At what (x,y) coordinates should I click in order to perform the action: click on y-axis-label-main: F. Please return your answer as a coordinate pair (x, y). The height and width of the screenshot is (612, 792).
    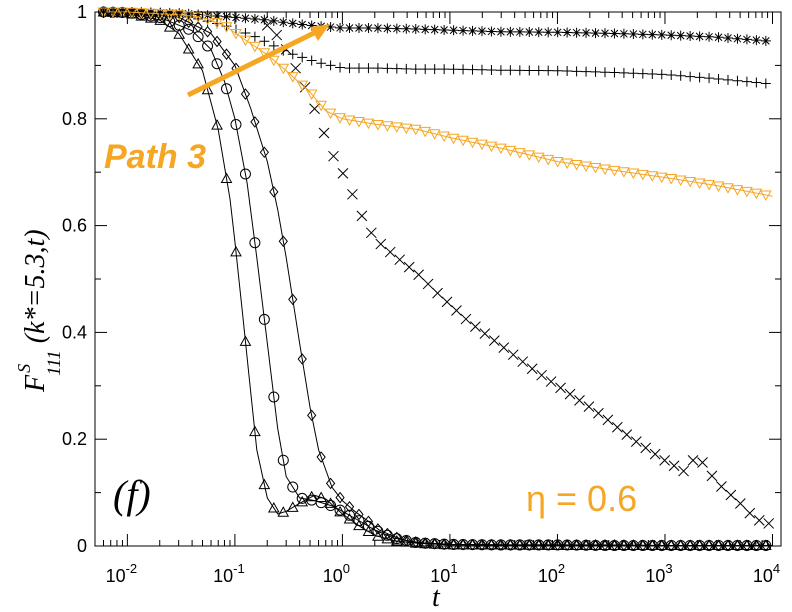
    Looking at the image, I should click on (35, 383).